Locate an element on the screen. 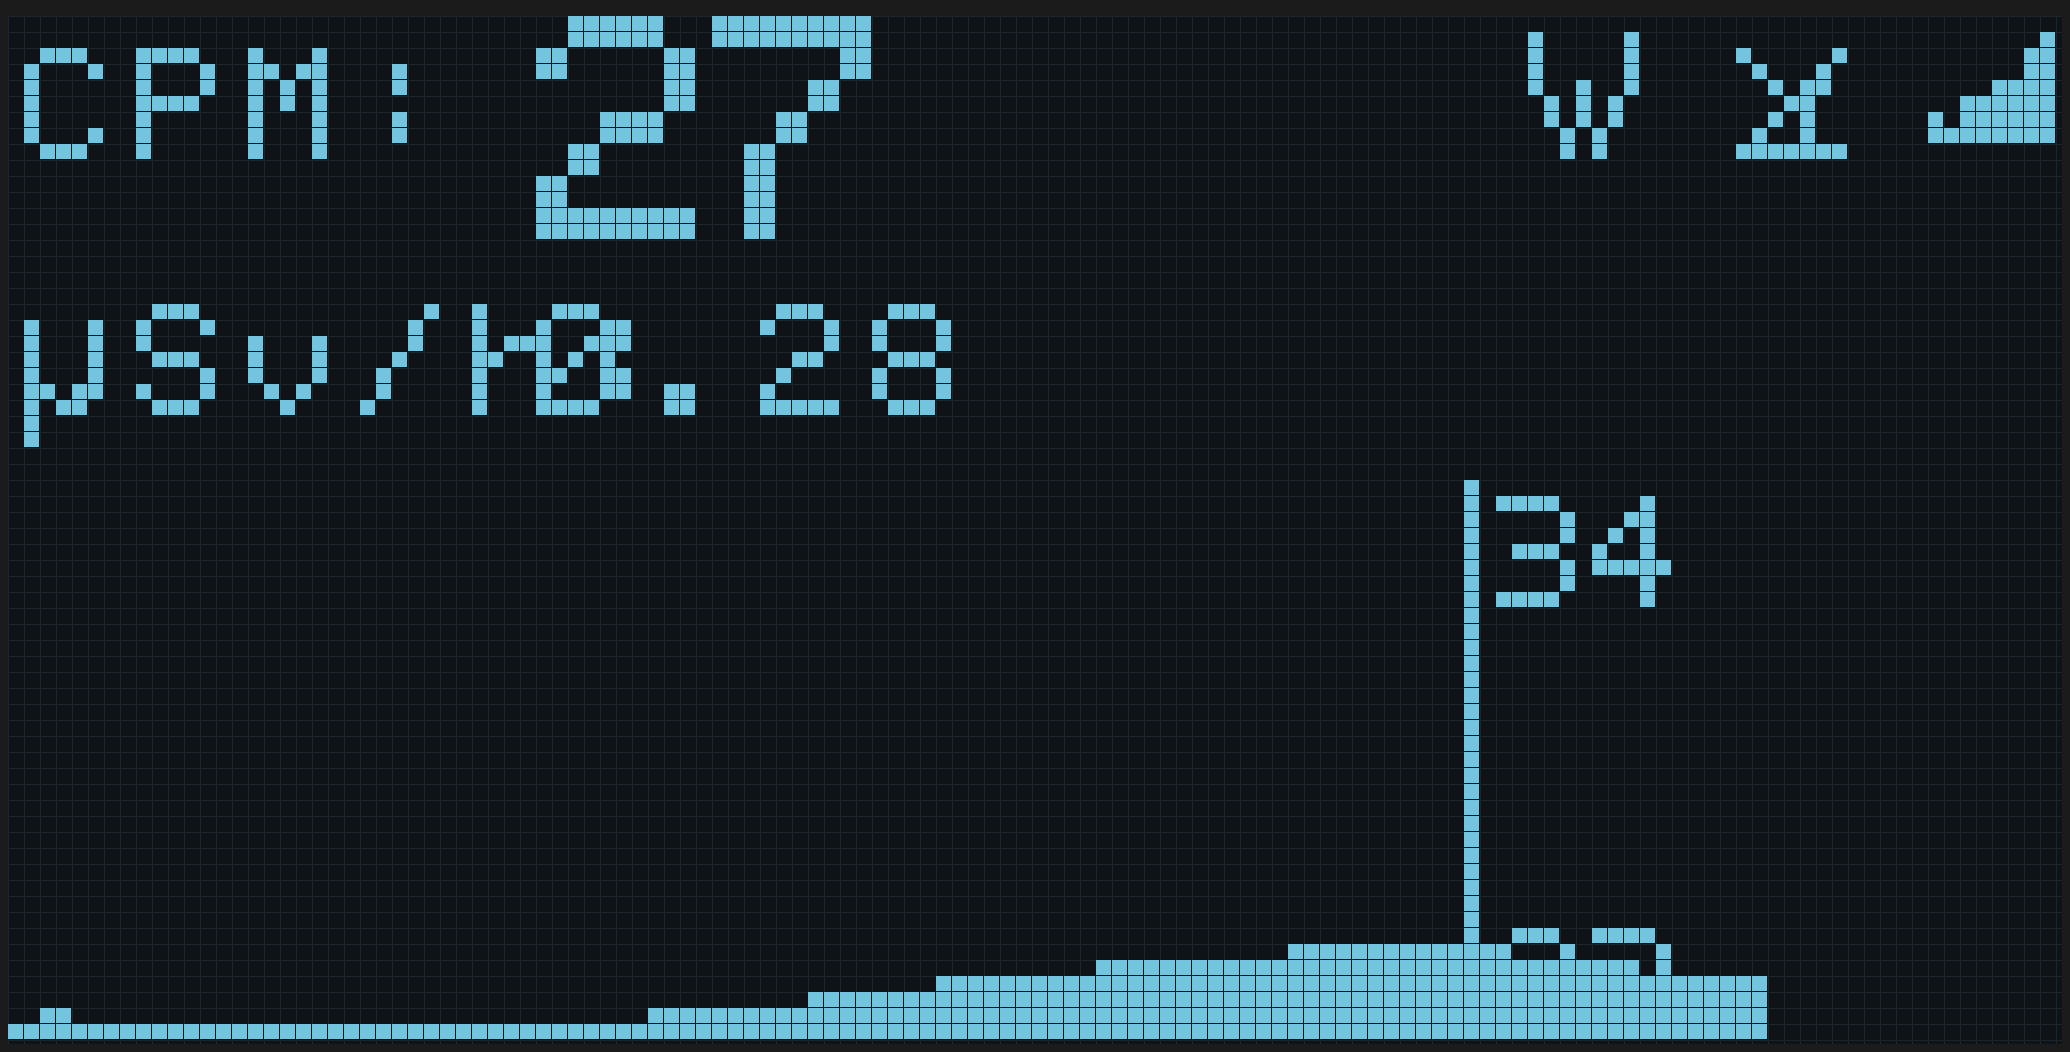 Image resolution: width=2070 pixels, height=1052 pixels. dose-label is located at coordinates (327, 375).